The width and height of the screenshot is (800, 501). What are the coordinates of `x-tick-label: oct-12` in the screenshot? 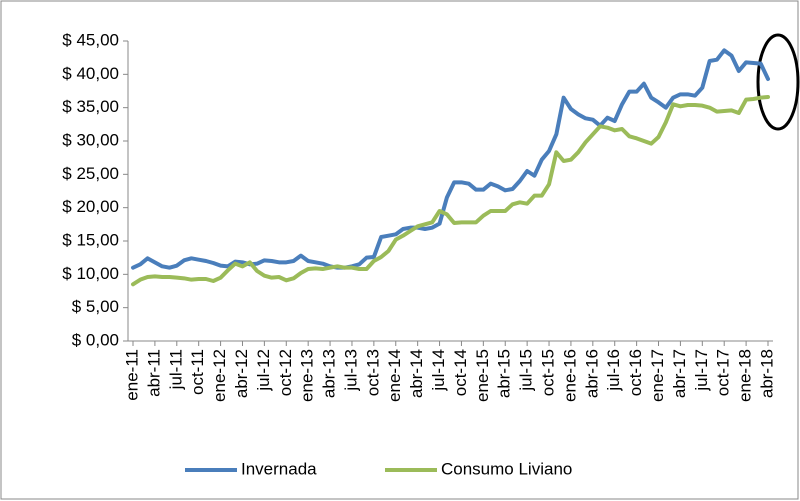 It's located at (285, 372).